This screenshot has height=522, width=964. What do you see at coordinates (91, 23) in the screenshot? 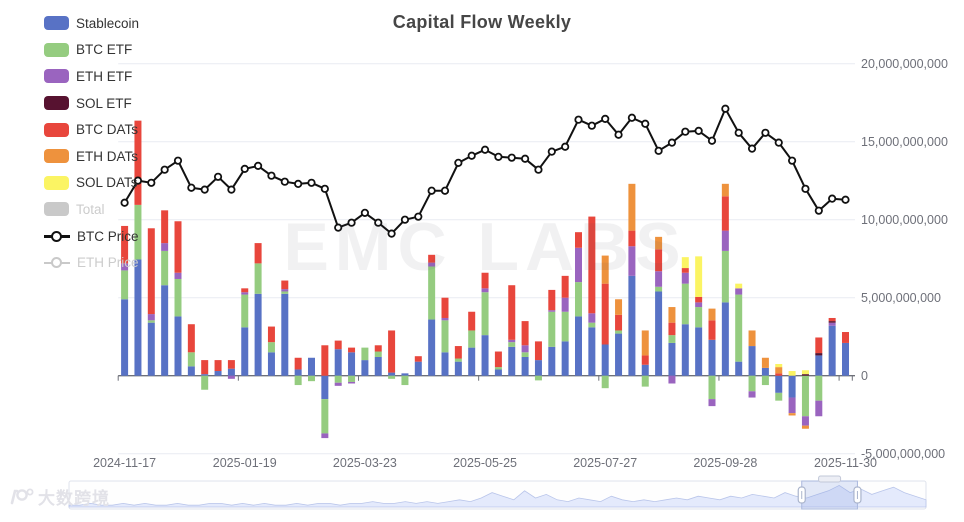
I see `legend-item-stablecoin: Stablecoin` at bounding box center [91, 23].